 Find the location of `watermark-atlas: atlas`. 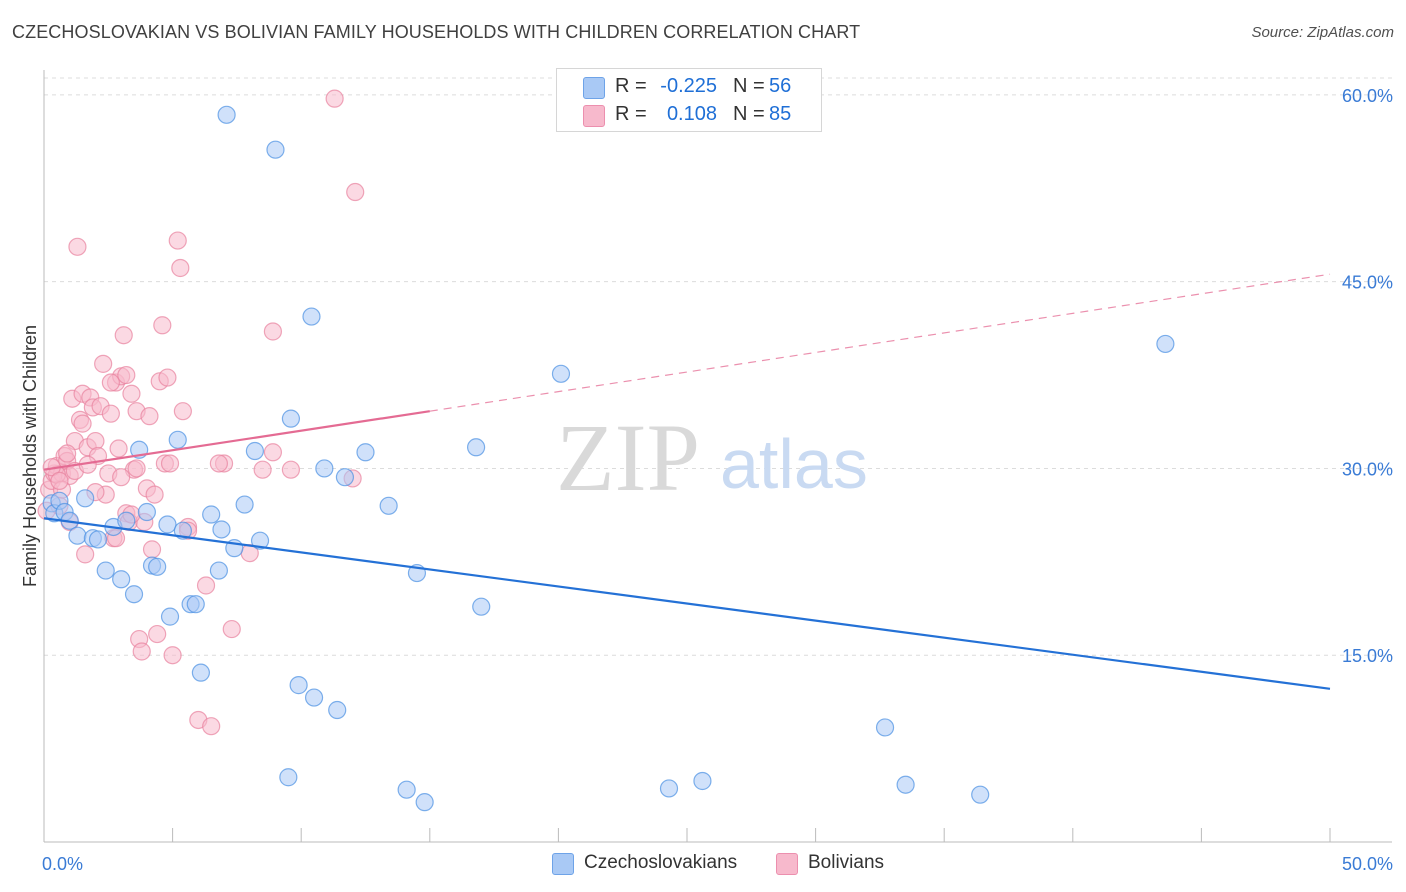

watermark-atlas: atlas is located at coordinates (794, 464).